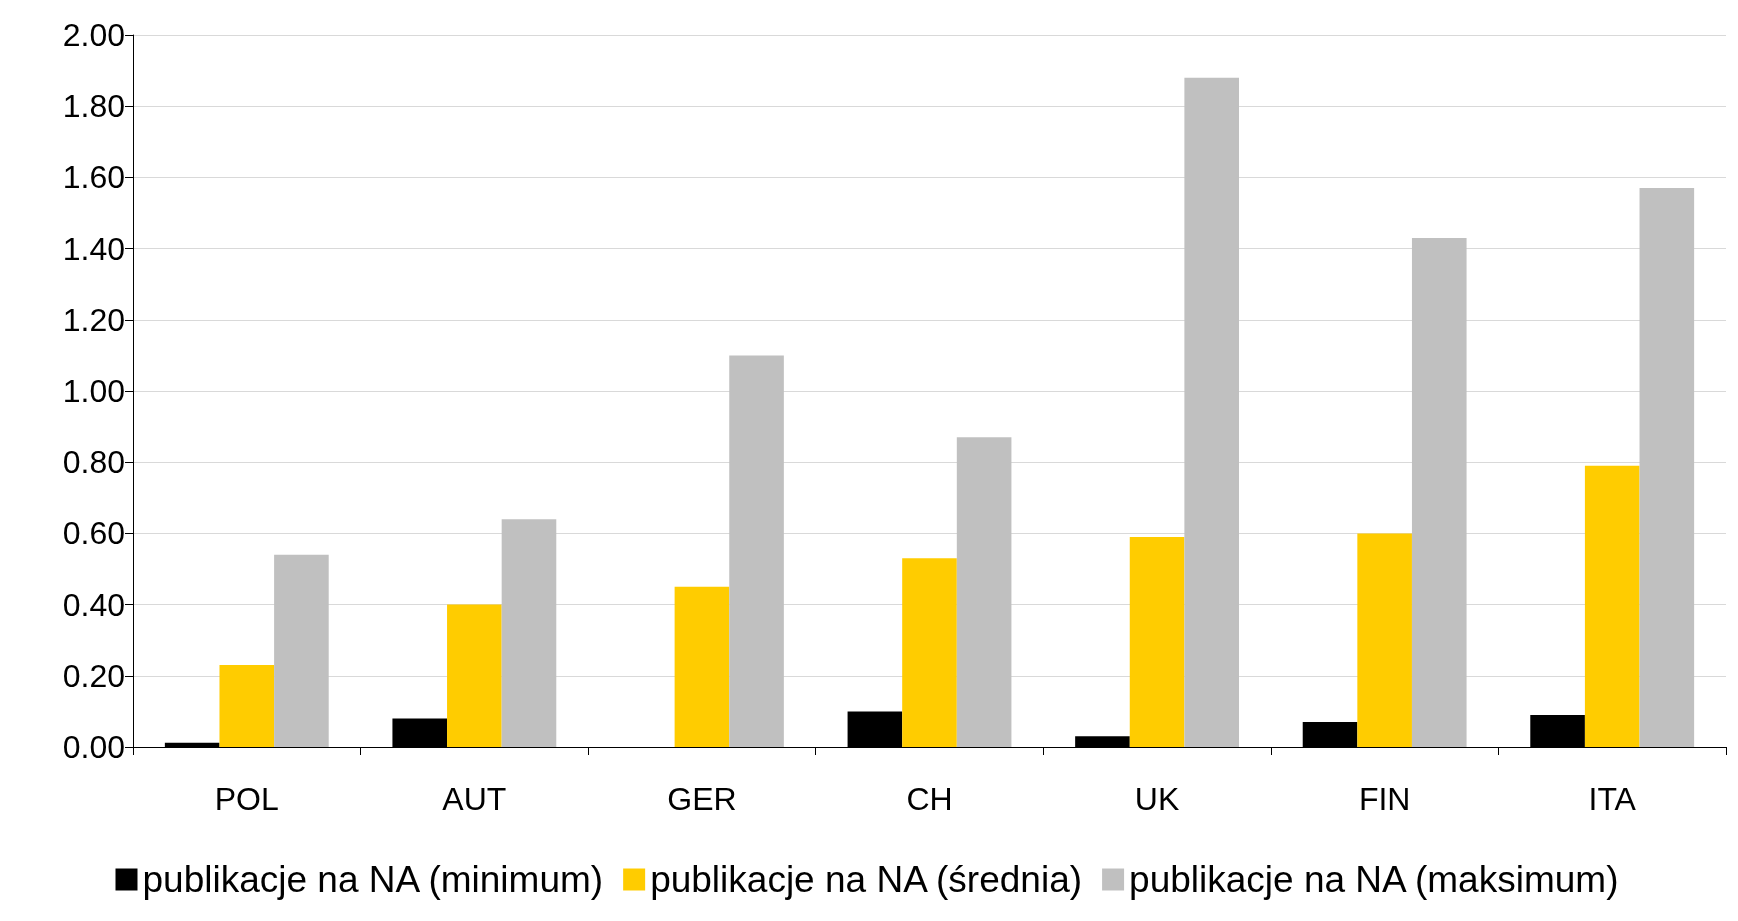 The height and width of the screenshot is (921, 1738). Describe the element at coordinates (93, 462) in the screenshot. I see `y-tick-label: 0.80` at that location.